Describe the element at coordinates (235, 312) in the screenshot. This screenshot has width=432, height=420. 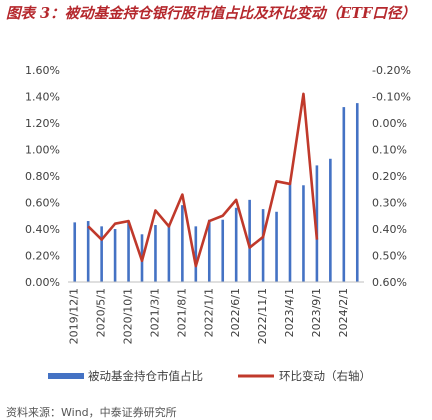
I see `x-axis-tick-label: 2022/6/1` at that location.